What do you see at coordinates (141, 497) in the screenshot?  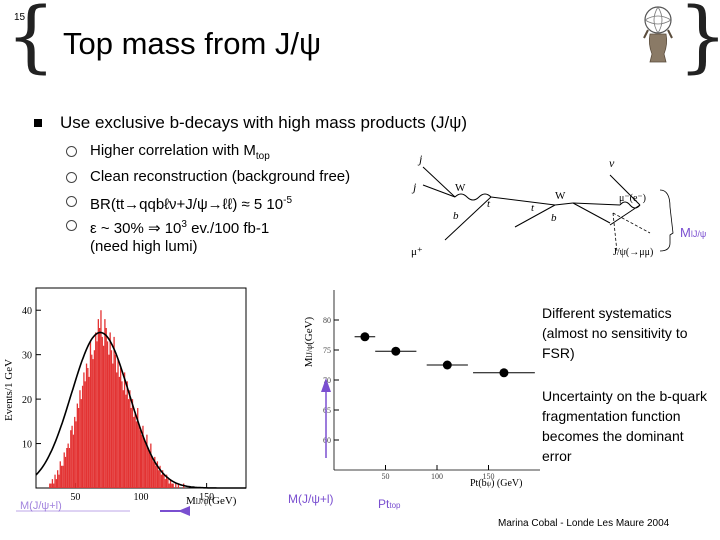 I see `hist-xtick-label: 100` at bounding box center [141, 497].